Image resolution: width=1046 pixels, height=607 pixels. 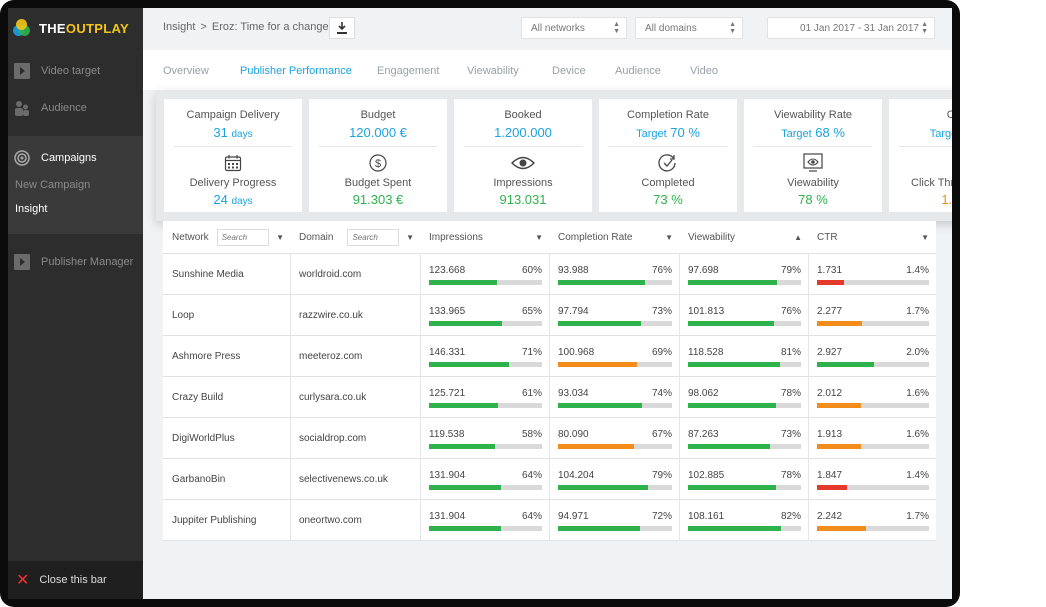 What do you see at coordinates (378, 199) in the screenshot?
I see `card-sub-value: 91.303 €` at bounding box center [378, 199].